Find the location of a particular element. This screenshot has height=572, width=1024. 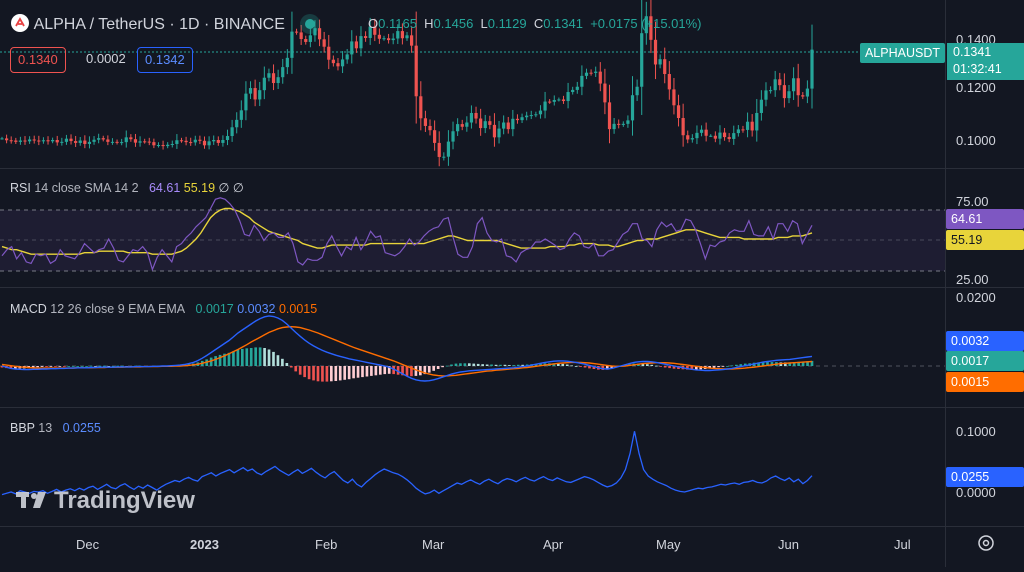

macd-layer is located at coordinates (407, 348).